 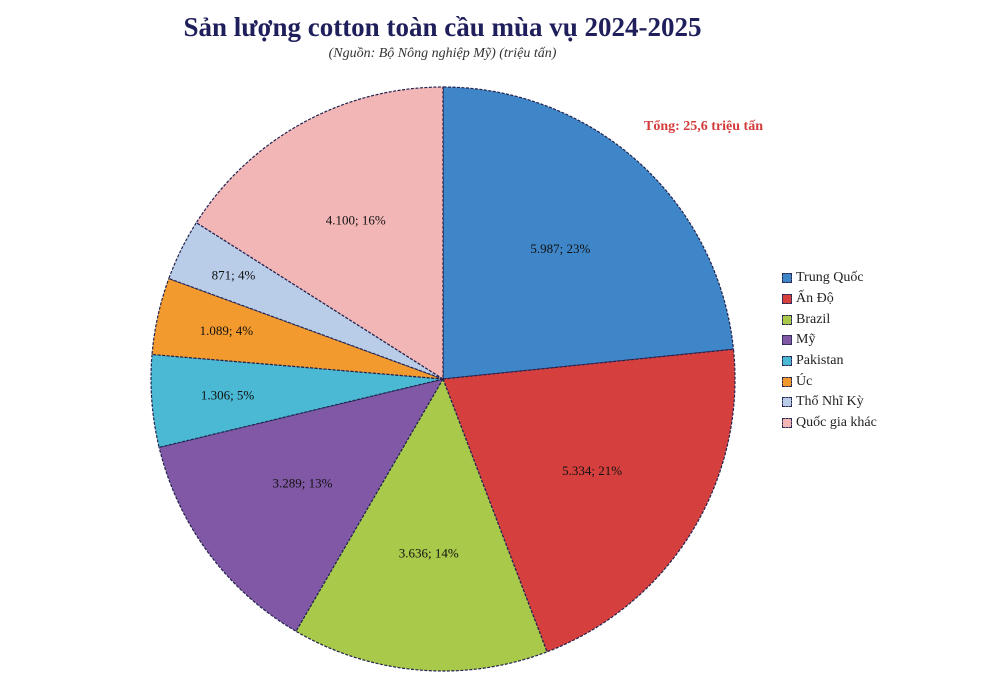 I want to click on legend-item: Trung Quốc, so click(x=829, y=278).